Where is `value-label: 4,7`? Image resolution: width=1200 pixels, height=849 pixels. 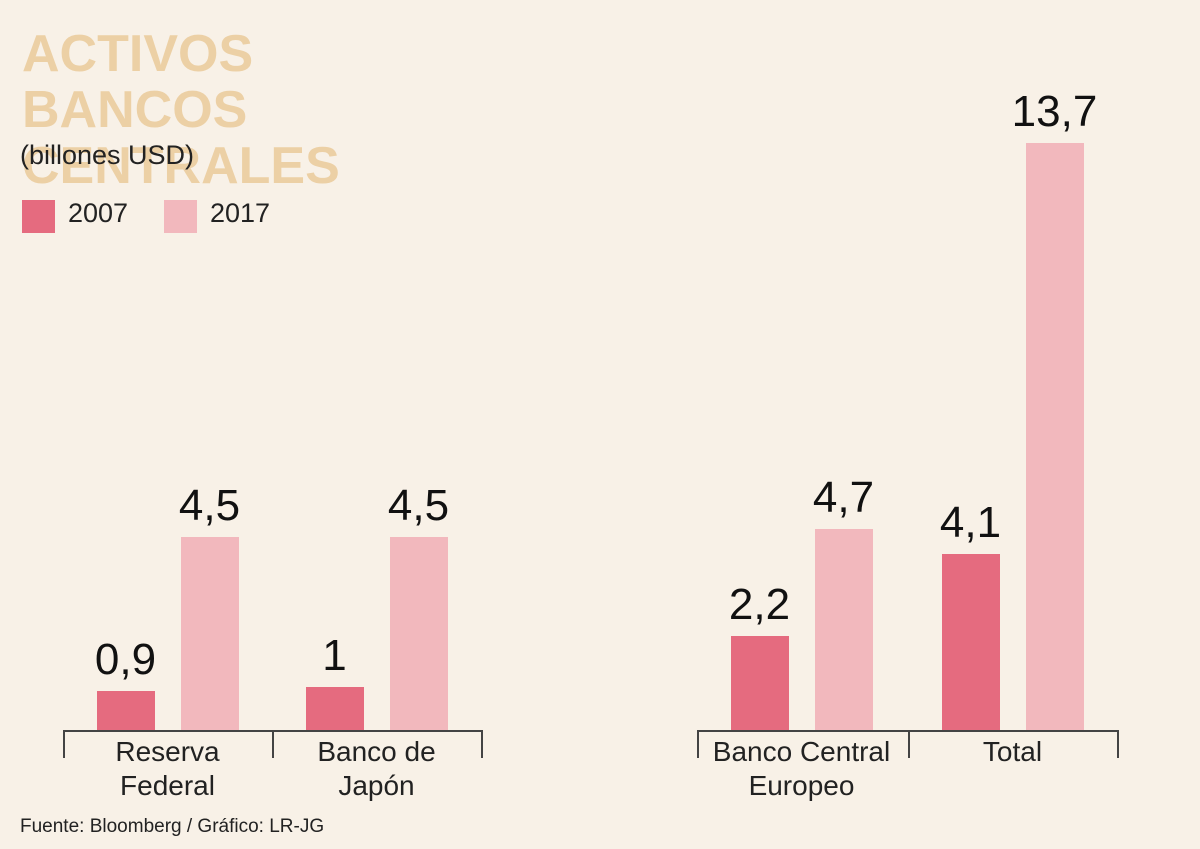
value-label: 4,7 is located at coordinates (843, 497).